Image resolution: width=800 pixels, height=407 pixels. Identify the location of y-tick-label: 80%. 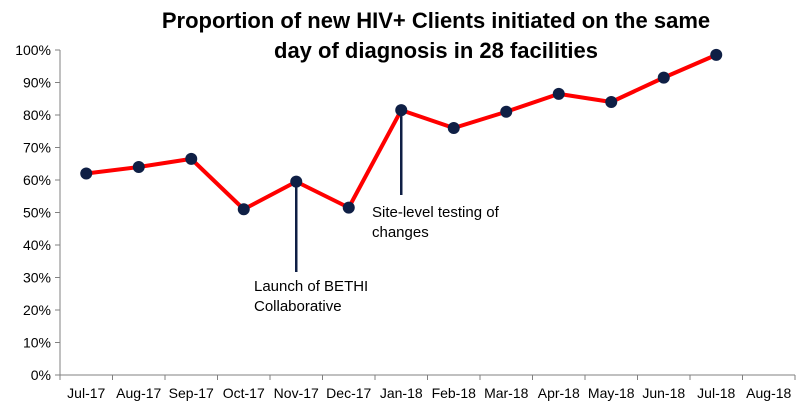
(37, 115).